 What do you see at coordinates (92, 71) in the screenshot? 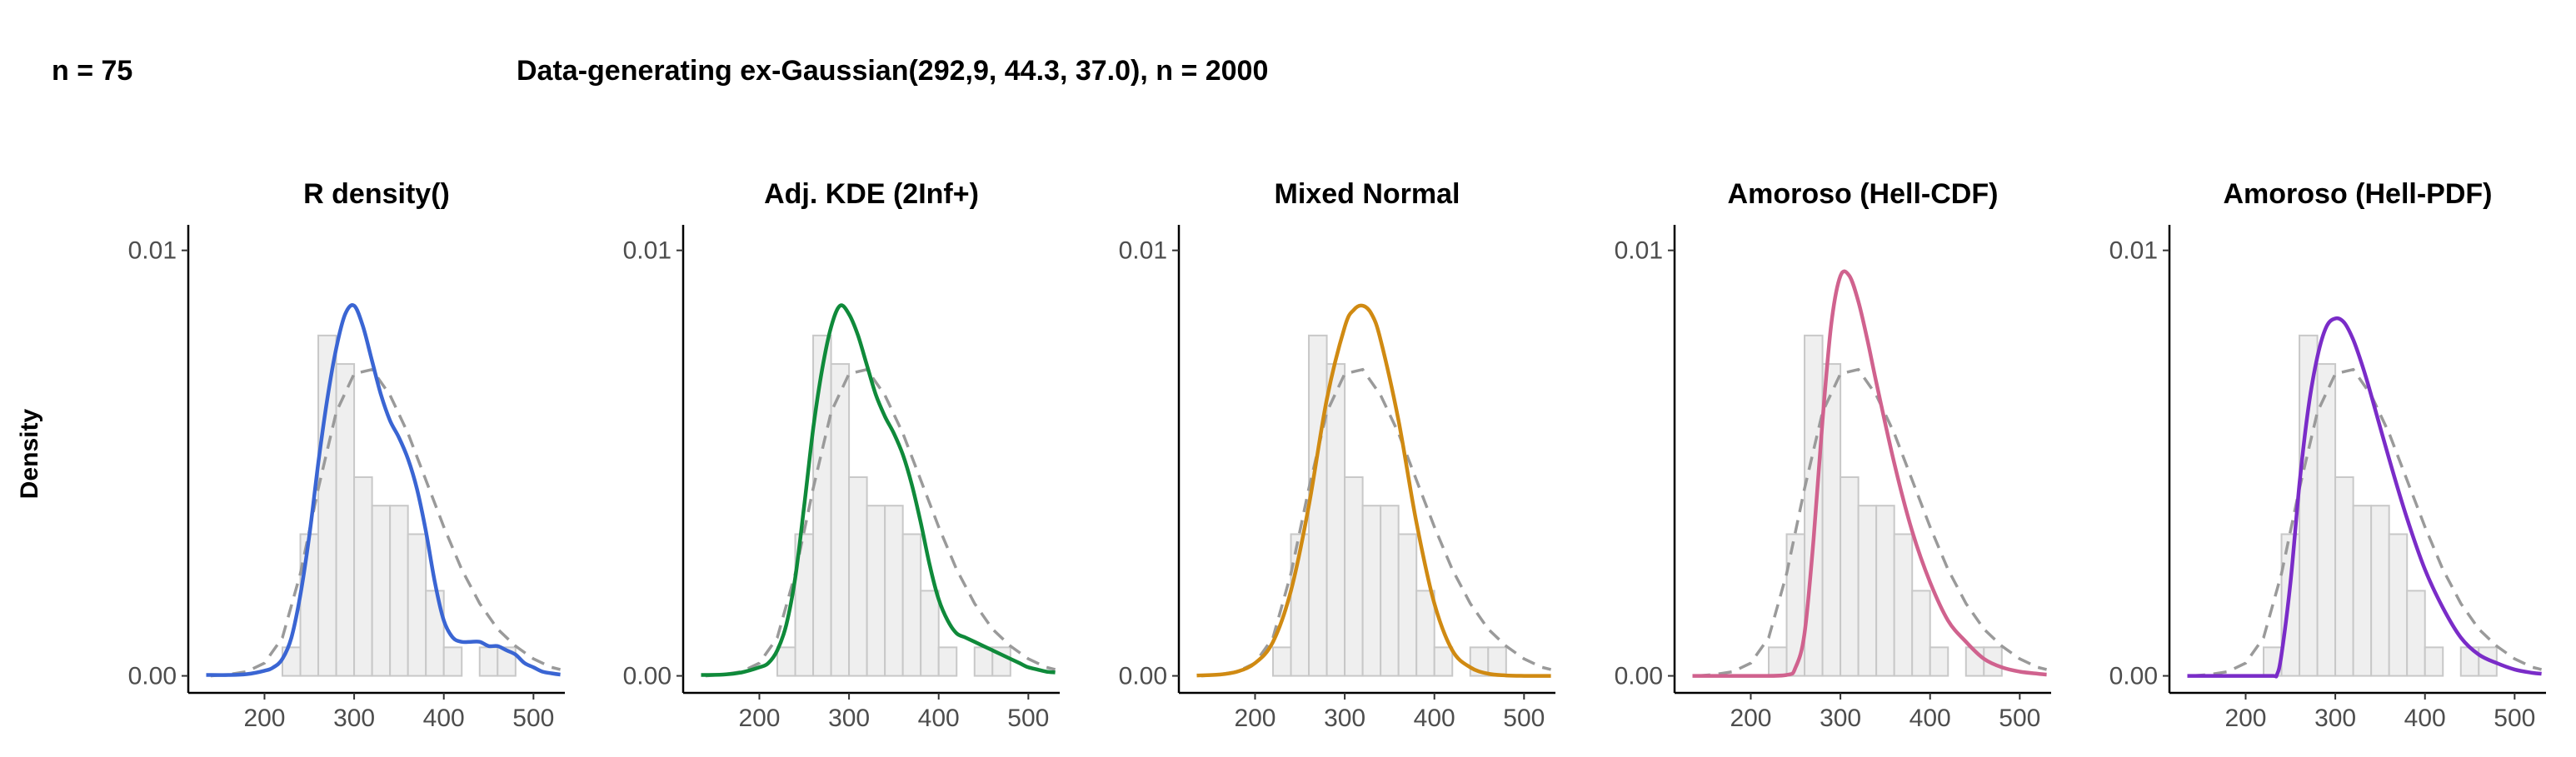
I see `sample-size-label: n = 75` at bounding box center [92, 71].